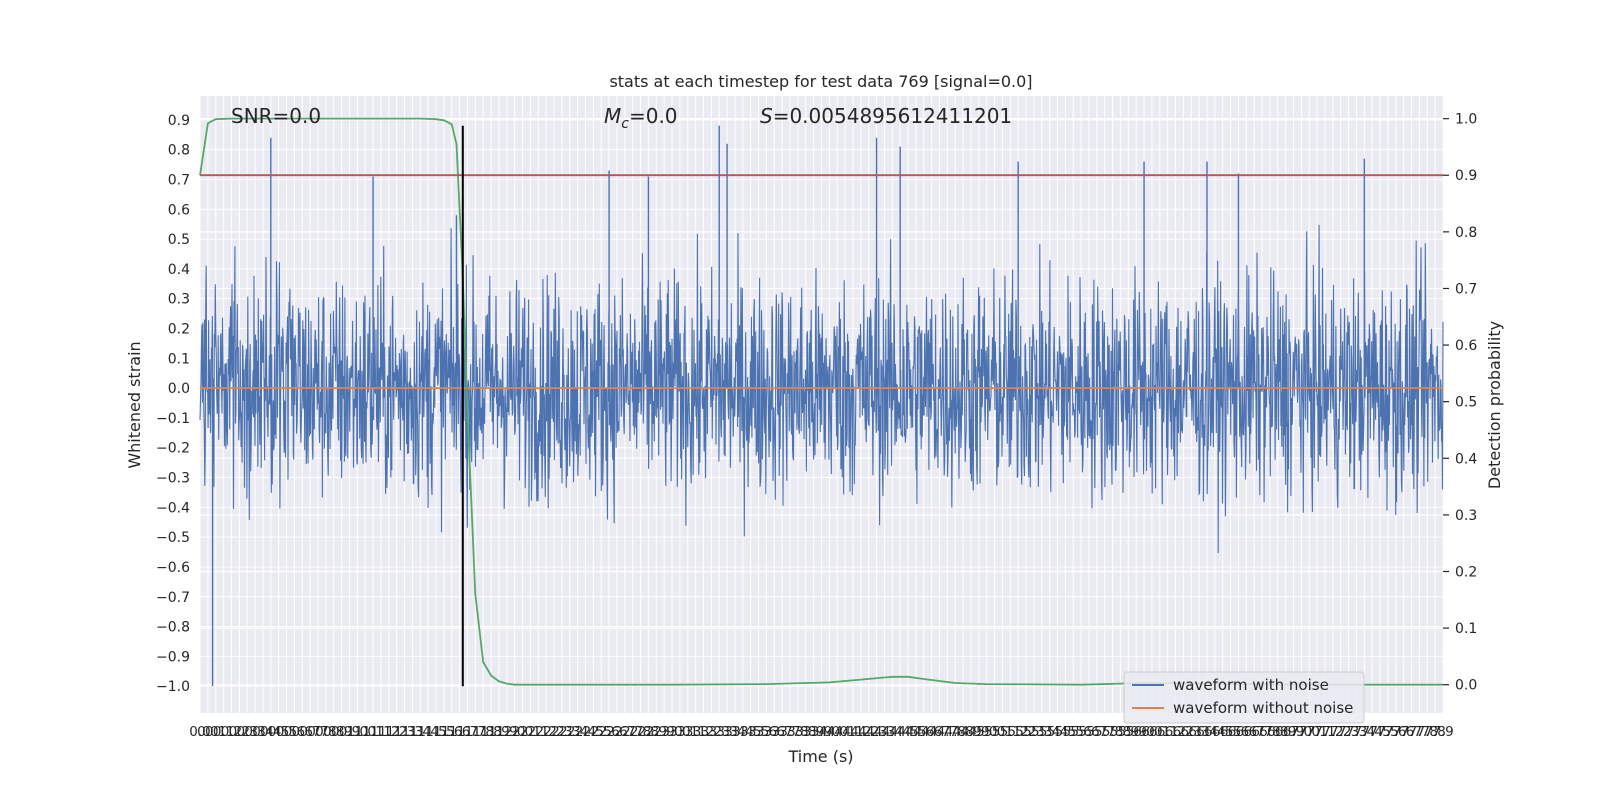 The width and height of the screenshot is (1600, 800). Describe the element at coordinates (1175, 732) in the screenshot. I see `x-tick-label-124: 6.2` at that location.